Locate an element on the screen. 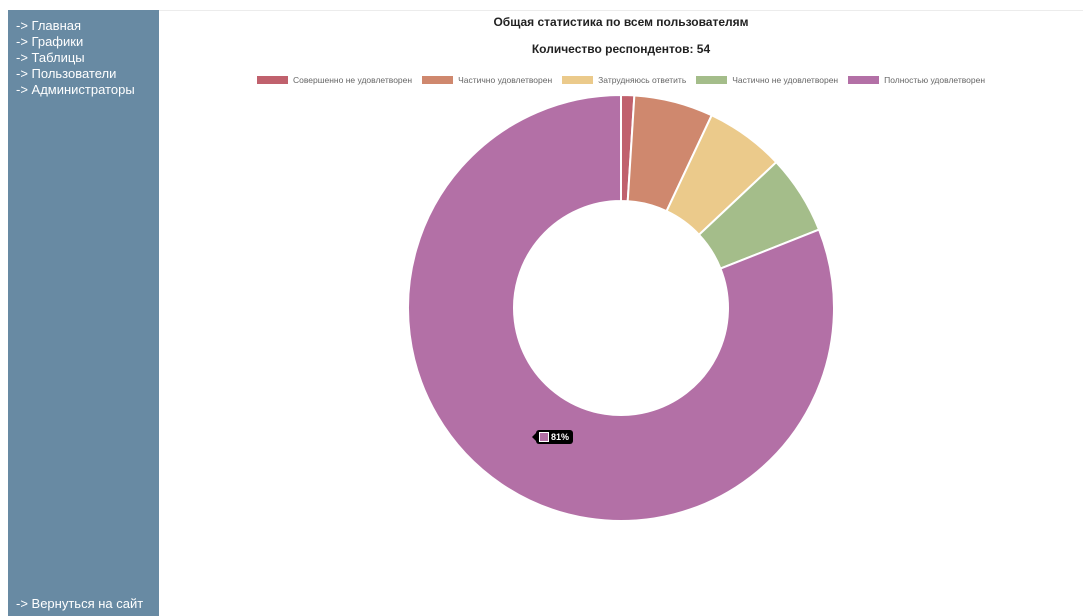  legend-label-1: Частично удовлетворен is located at coordinates (505, 80).